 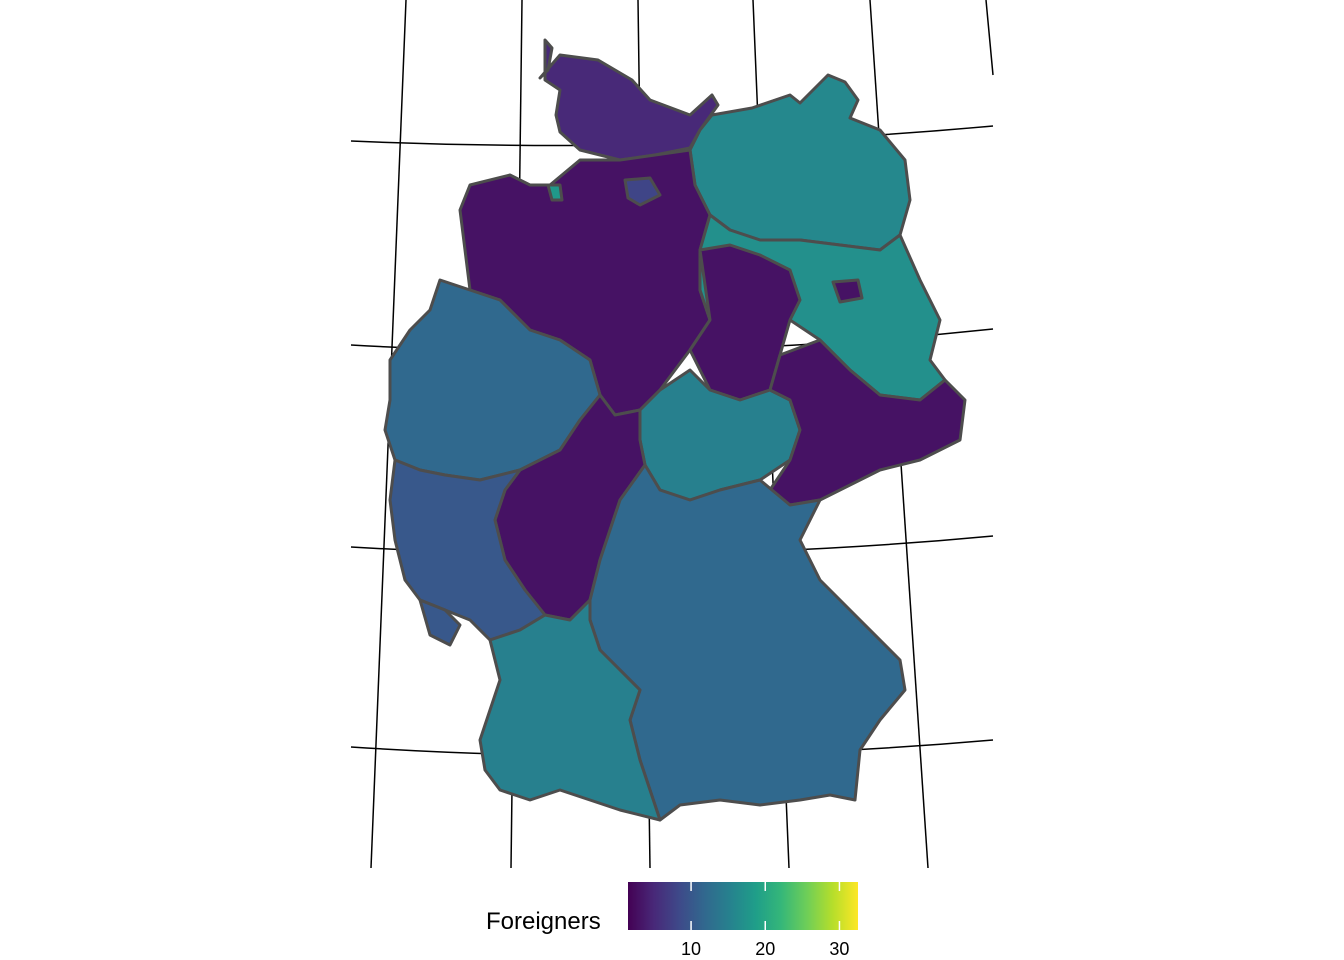 I want to click on region-baden-wuerttemberg, so click(x=570, y=710).